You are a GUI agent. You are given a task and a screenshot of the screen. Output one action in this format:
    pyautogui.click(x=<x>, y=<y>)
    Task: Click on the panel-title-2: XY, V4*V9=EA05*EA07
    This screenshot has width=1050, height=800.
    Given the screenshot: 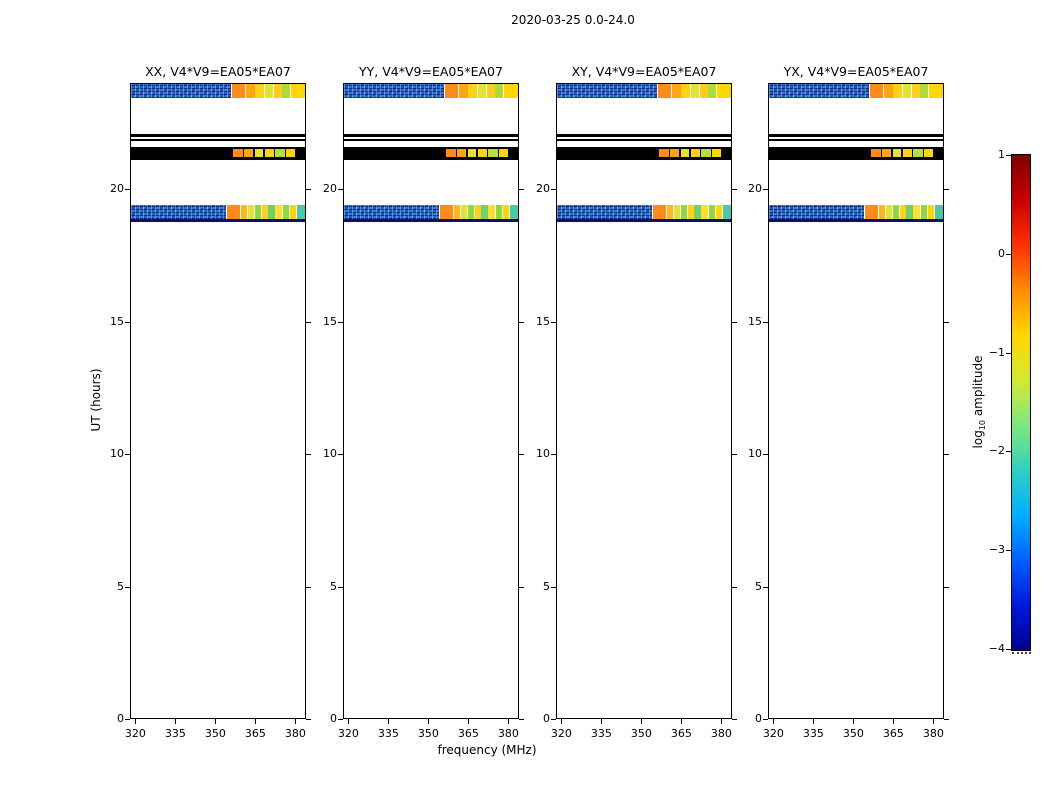 What is the action you would take?
    pyautogui.click(x=644, y=71)
    